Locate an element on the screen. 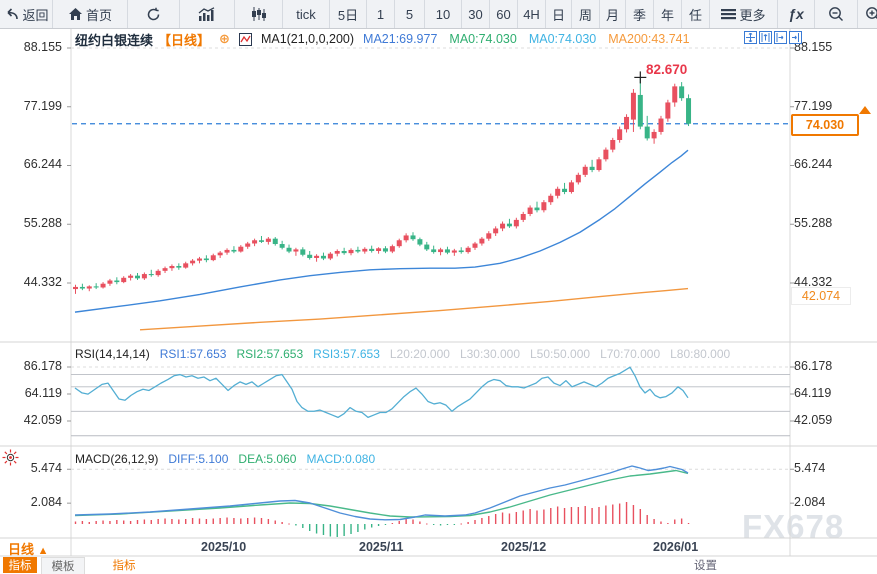 The image size is (877, 574). rsi-level-label: L50:50.000 is located at coordinates (560, 354).